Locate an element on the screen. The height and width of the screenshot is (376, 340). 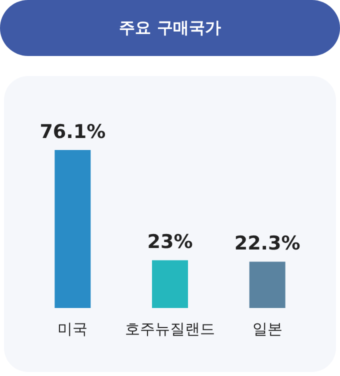
data-label: 76.1% is located at coordinates (73, 132).